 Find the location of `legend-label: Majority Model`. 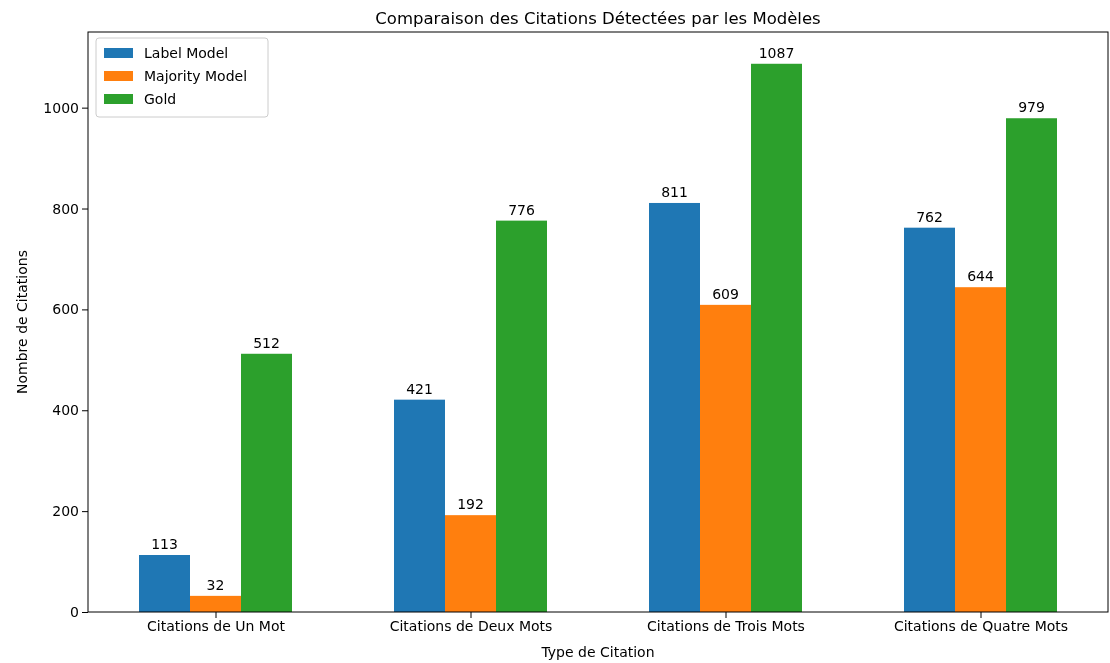

legend-label: Majority Model is located at coordinates (196, 76).